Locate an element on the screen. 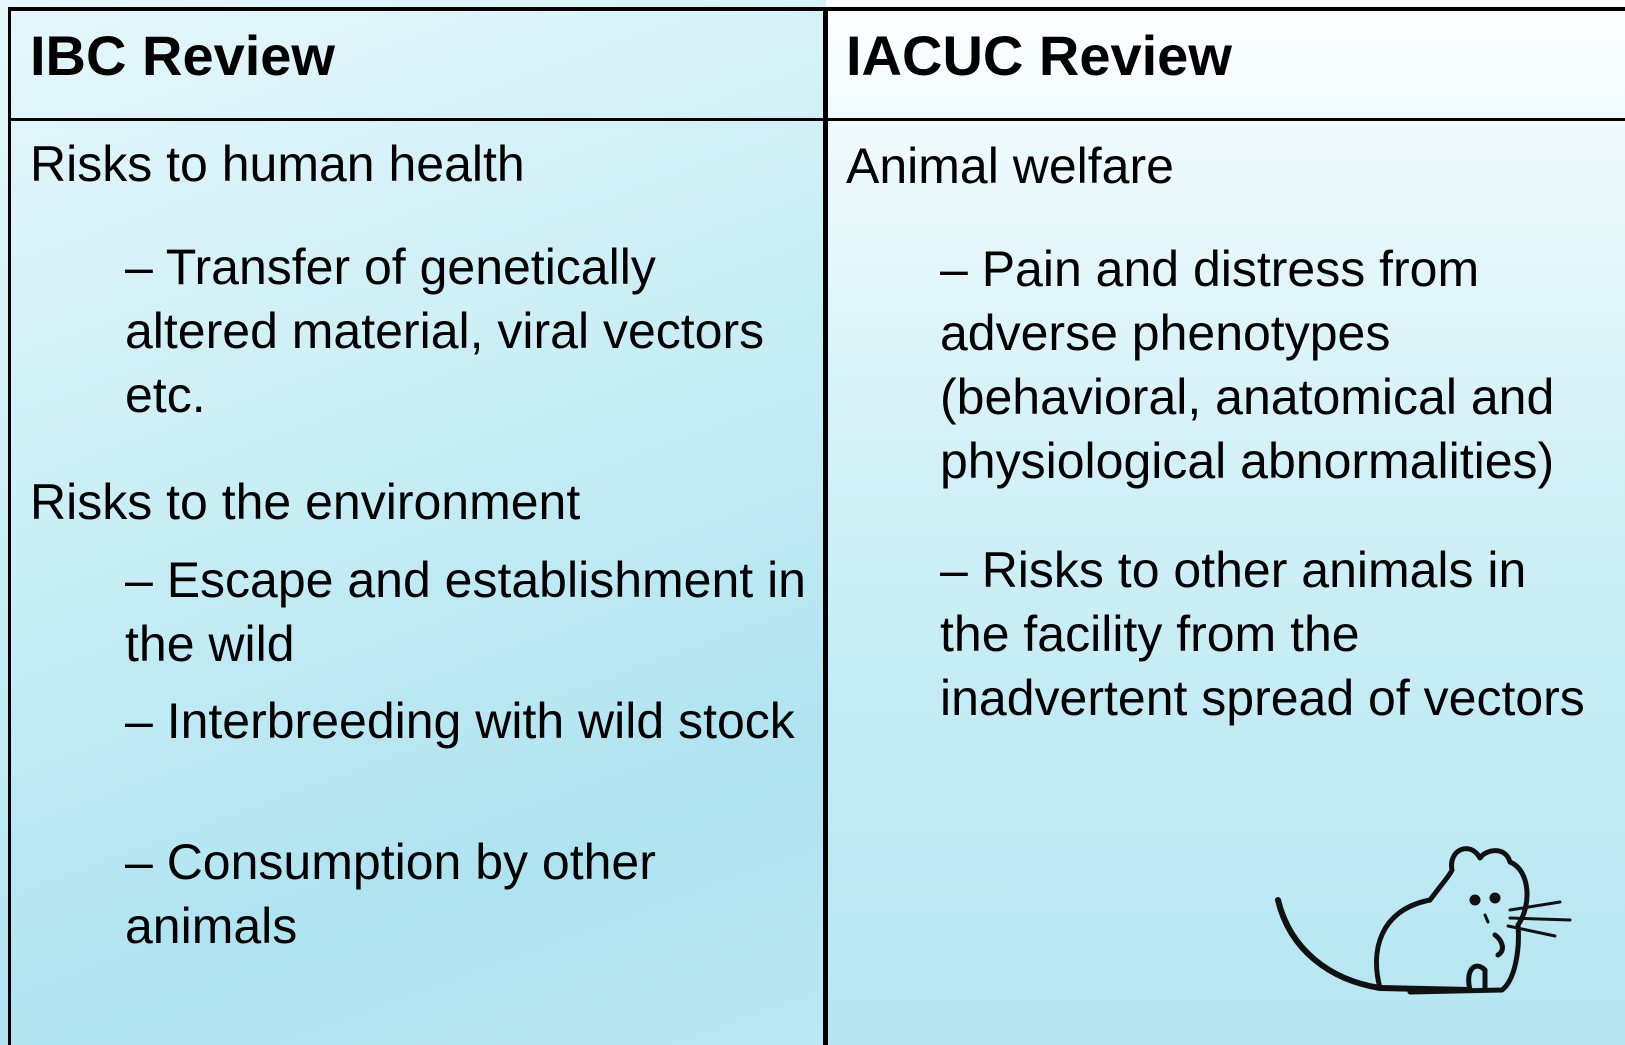 The width and height of the screenshot is (1625, 1045). mouse-illustration is located at coordinates (1423, 920).